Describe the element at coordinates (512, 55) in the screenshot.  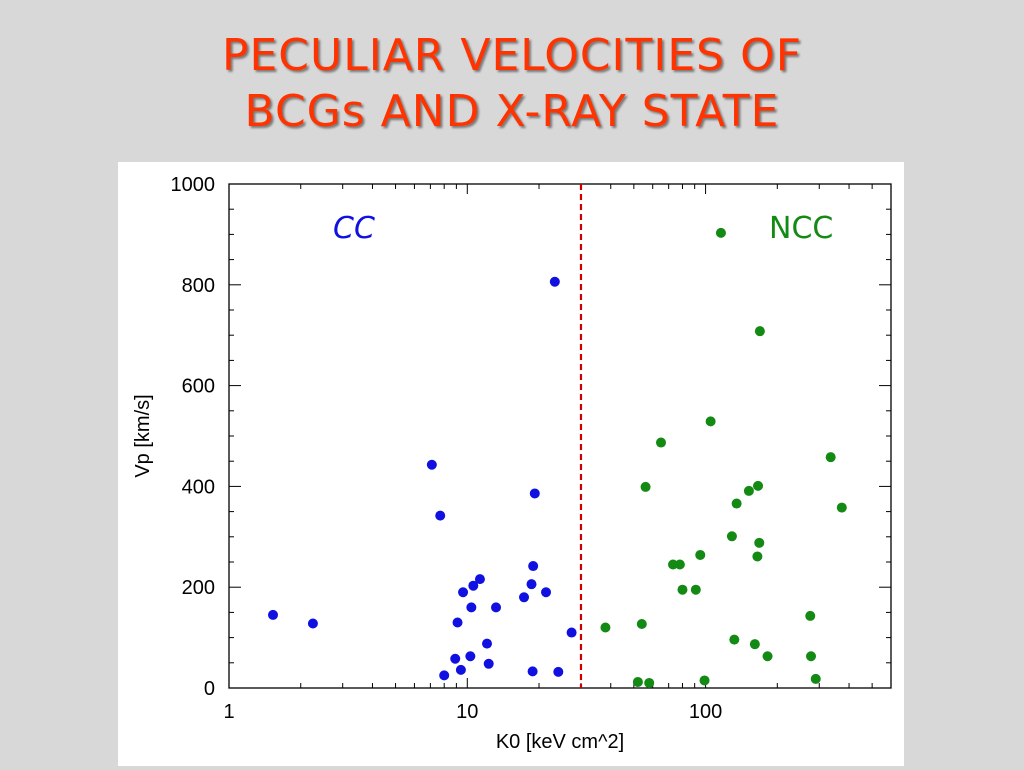
I see `slide-title-line-1: PECULIAR VELOCITIES OF` at that location.